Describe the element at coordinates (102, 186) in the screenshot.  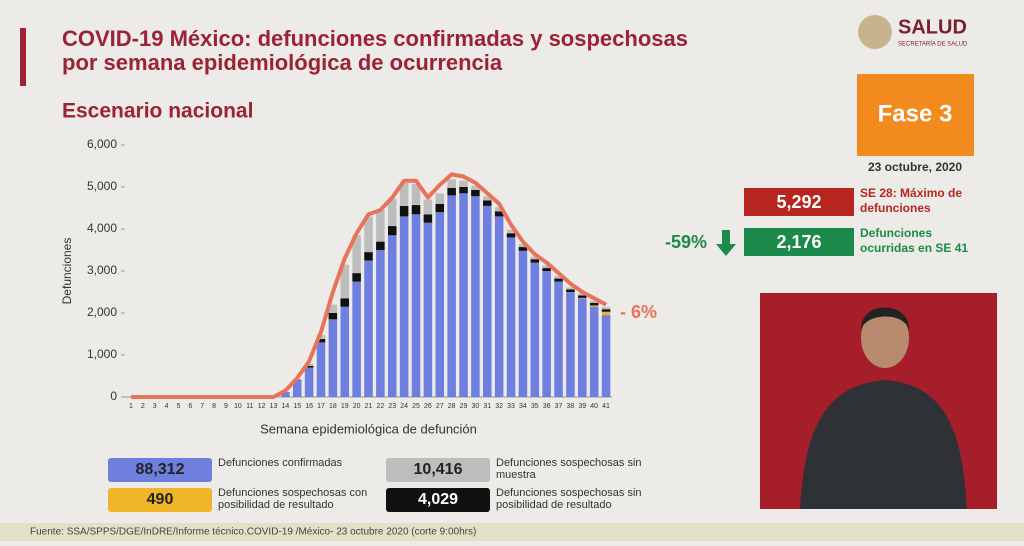
I see `y-tick-label: 5,000` at that location.